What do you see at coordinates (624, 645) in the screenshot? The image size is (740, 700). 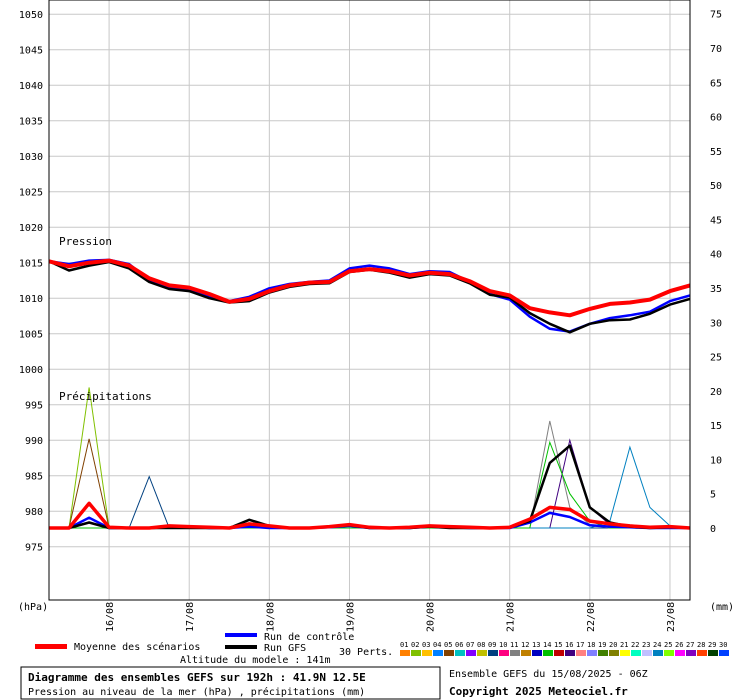 I see `member-number: 21` at bounding box center [624, 645].